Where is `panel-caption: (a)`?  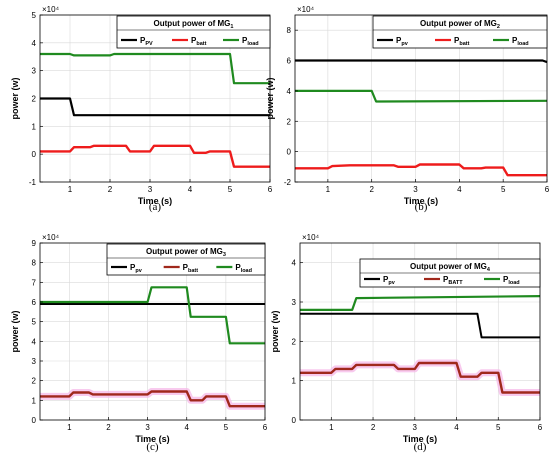
panel-caption: (a) is located at coordinates (155, 207).